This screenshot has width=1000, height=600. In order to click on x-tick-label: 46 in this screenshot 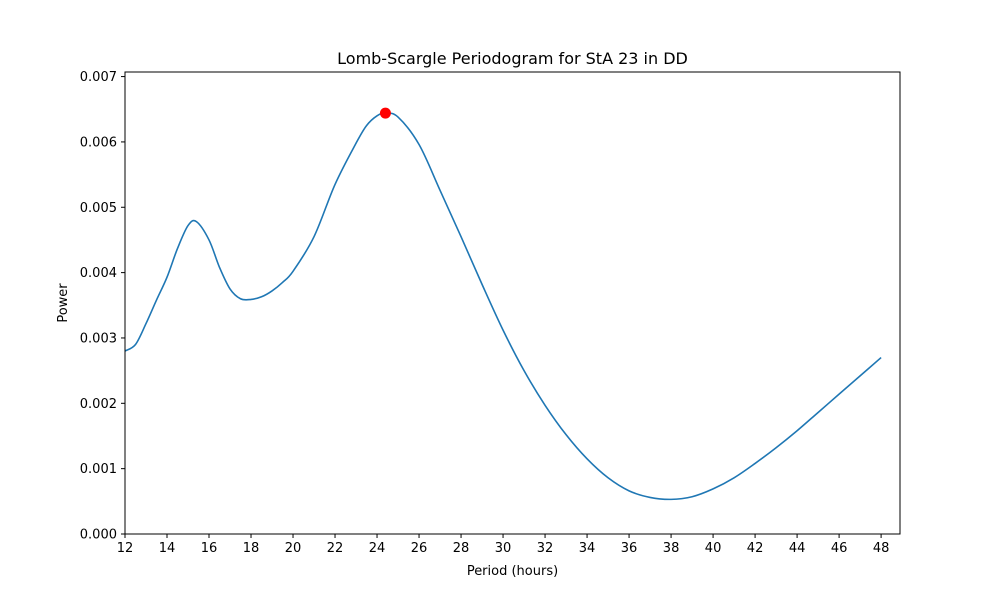, I will do `click(839, 548)`.